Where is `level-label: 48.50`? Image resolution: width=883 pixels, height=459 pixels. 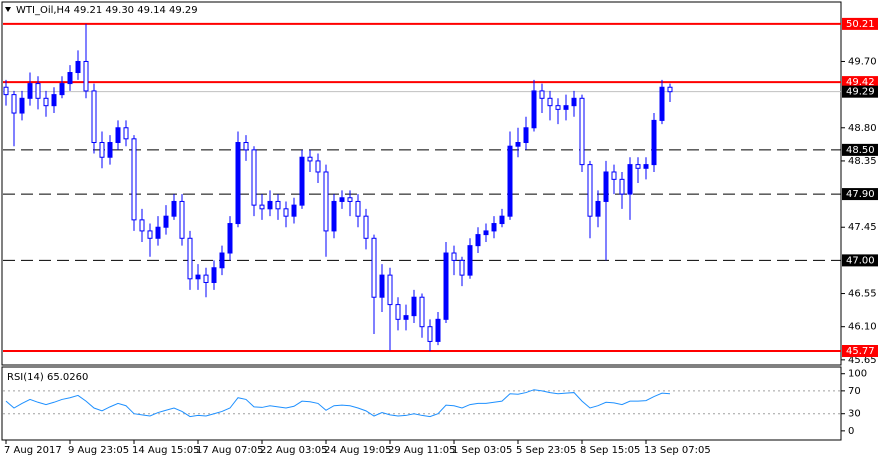
level-label: 48.50 is located at coordinates (860, 150).